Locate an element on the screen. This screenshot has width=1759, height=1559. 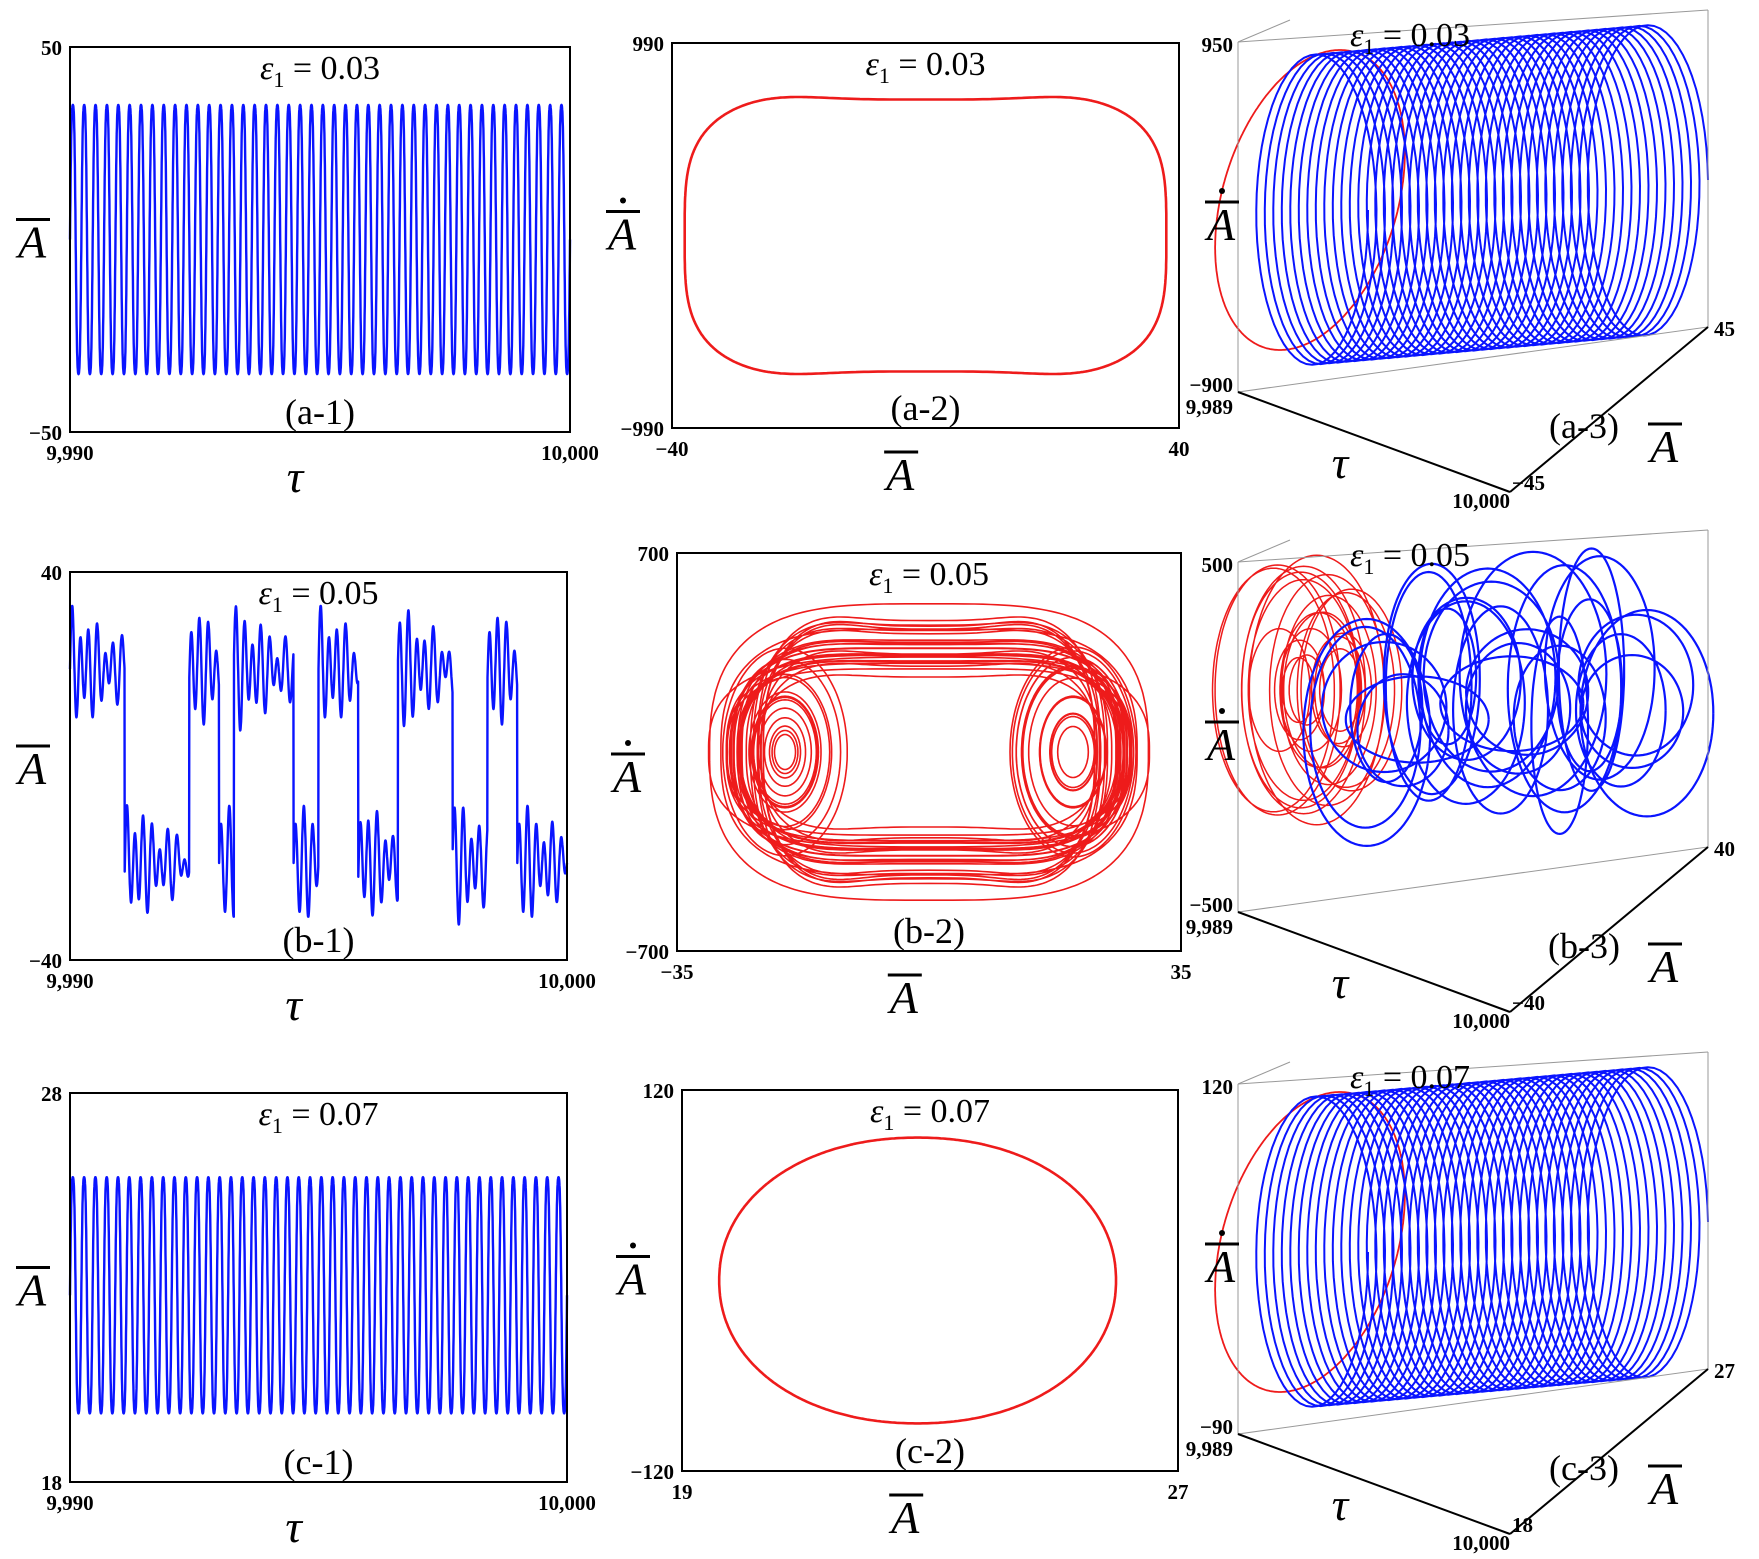
y-tick-label: 120 is located at coordinates (659, 1091).